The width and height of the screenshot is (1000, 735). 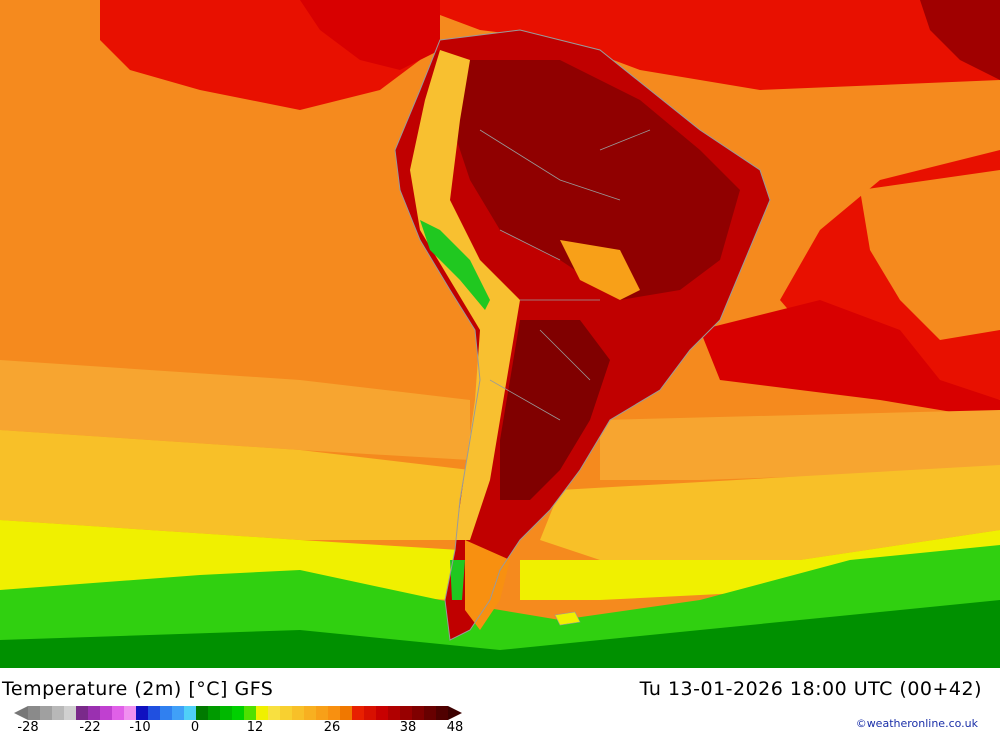 I want to click on patagonia-green, so click(x=457, y=580).